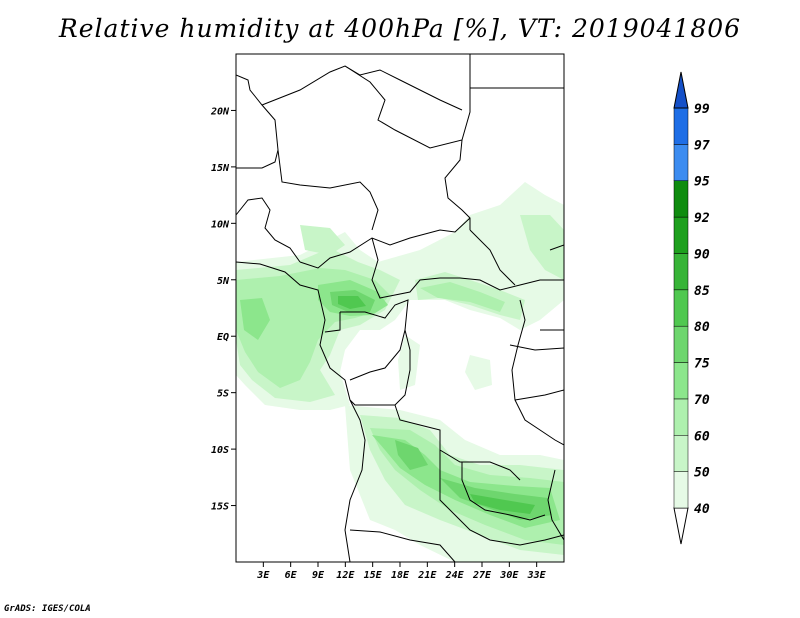  I want to click on colorbar: 40 50 60 70 75 80 85 90 92 95 97 99, so click(691, 308).